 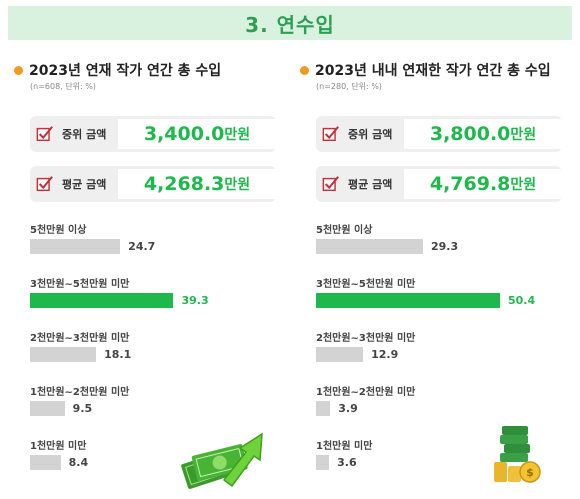 I want to click on median-box: 중위 금액 3,800.0 만원, so click(x=439, y=134).